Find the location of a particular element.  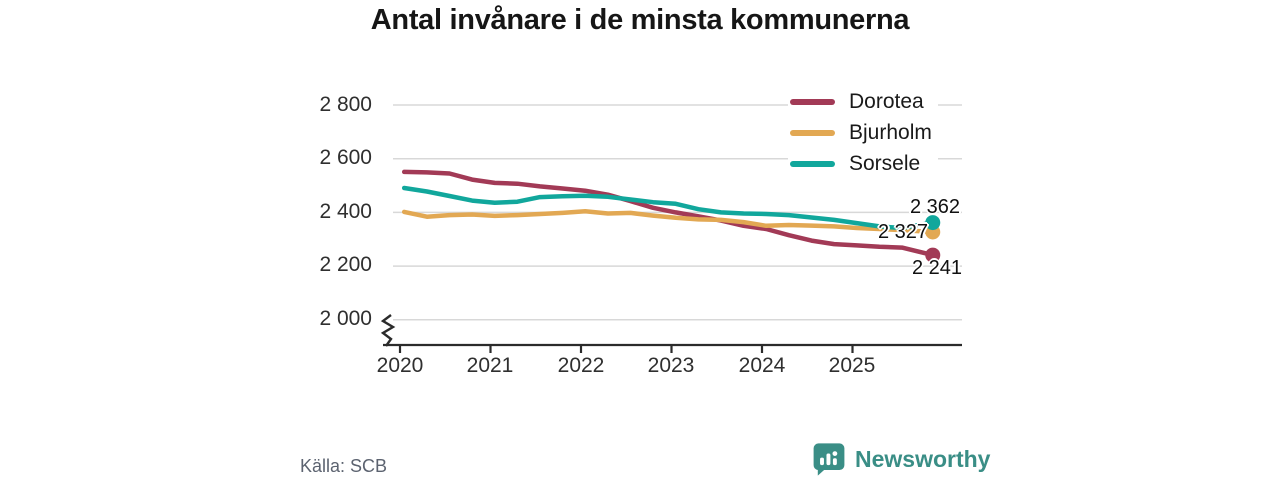

chart-title: Antal invånare i de minsta kommunerna is located at coordinates (640, 20).